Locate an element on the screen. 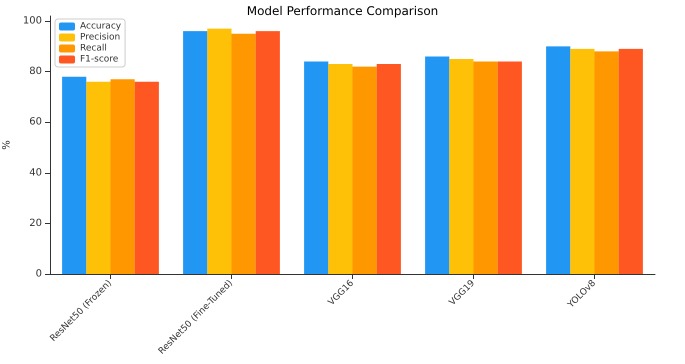  legend-label: F1-score is located at coordinates (99, 59).